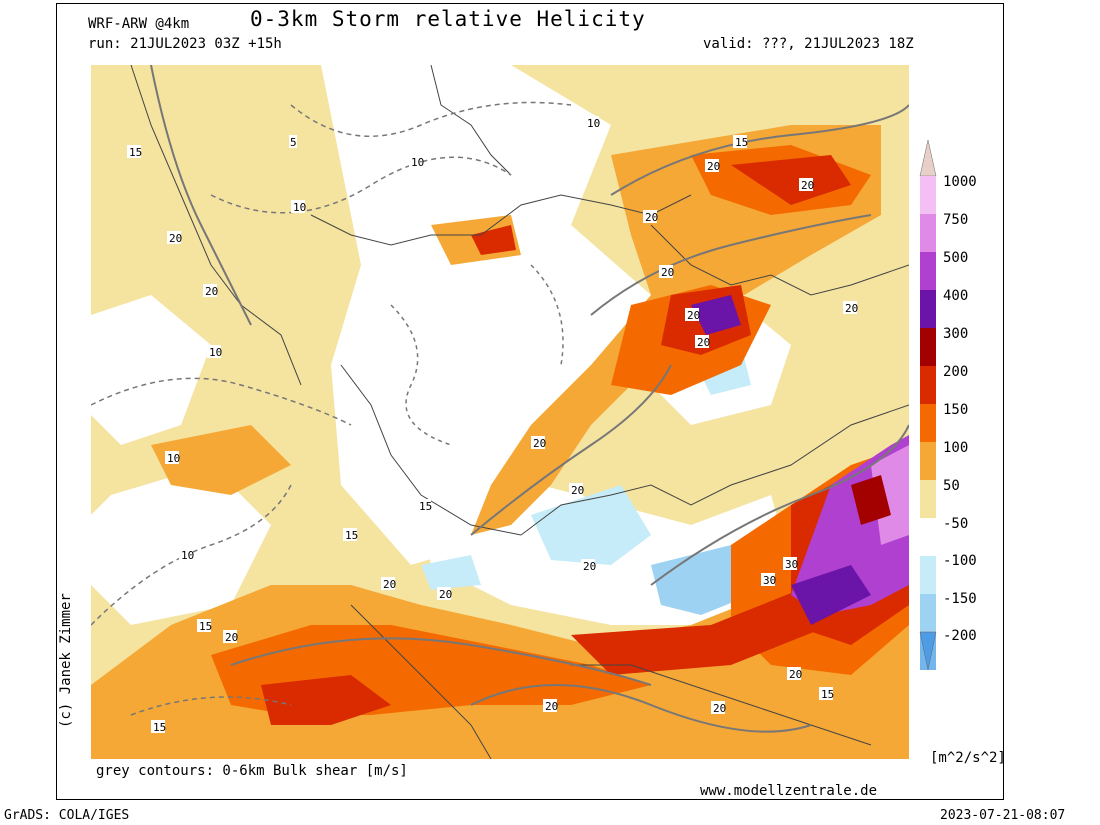 This screenshot has height=825, width=1100. I want to click on colorbar-tick-label: 150, so click(956, 410).